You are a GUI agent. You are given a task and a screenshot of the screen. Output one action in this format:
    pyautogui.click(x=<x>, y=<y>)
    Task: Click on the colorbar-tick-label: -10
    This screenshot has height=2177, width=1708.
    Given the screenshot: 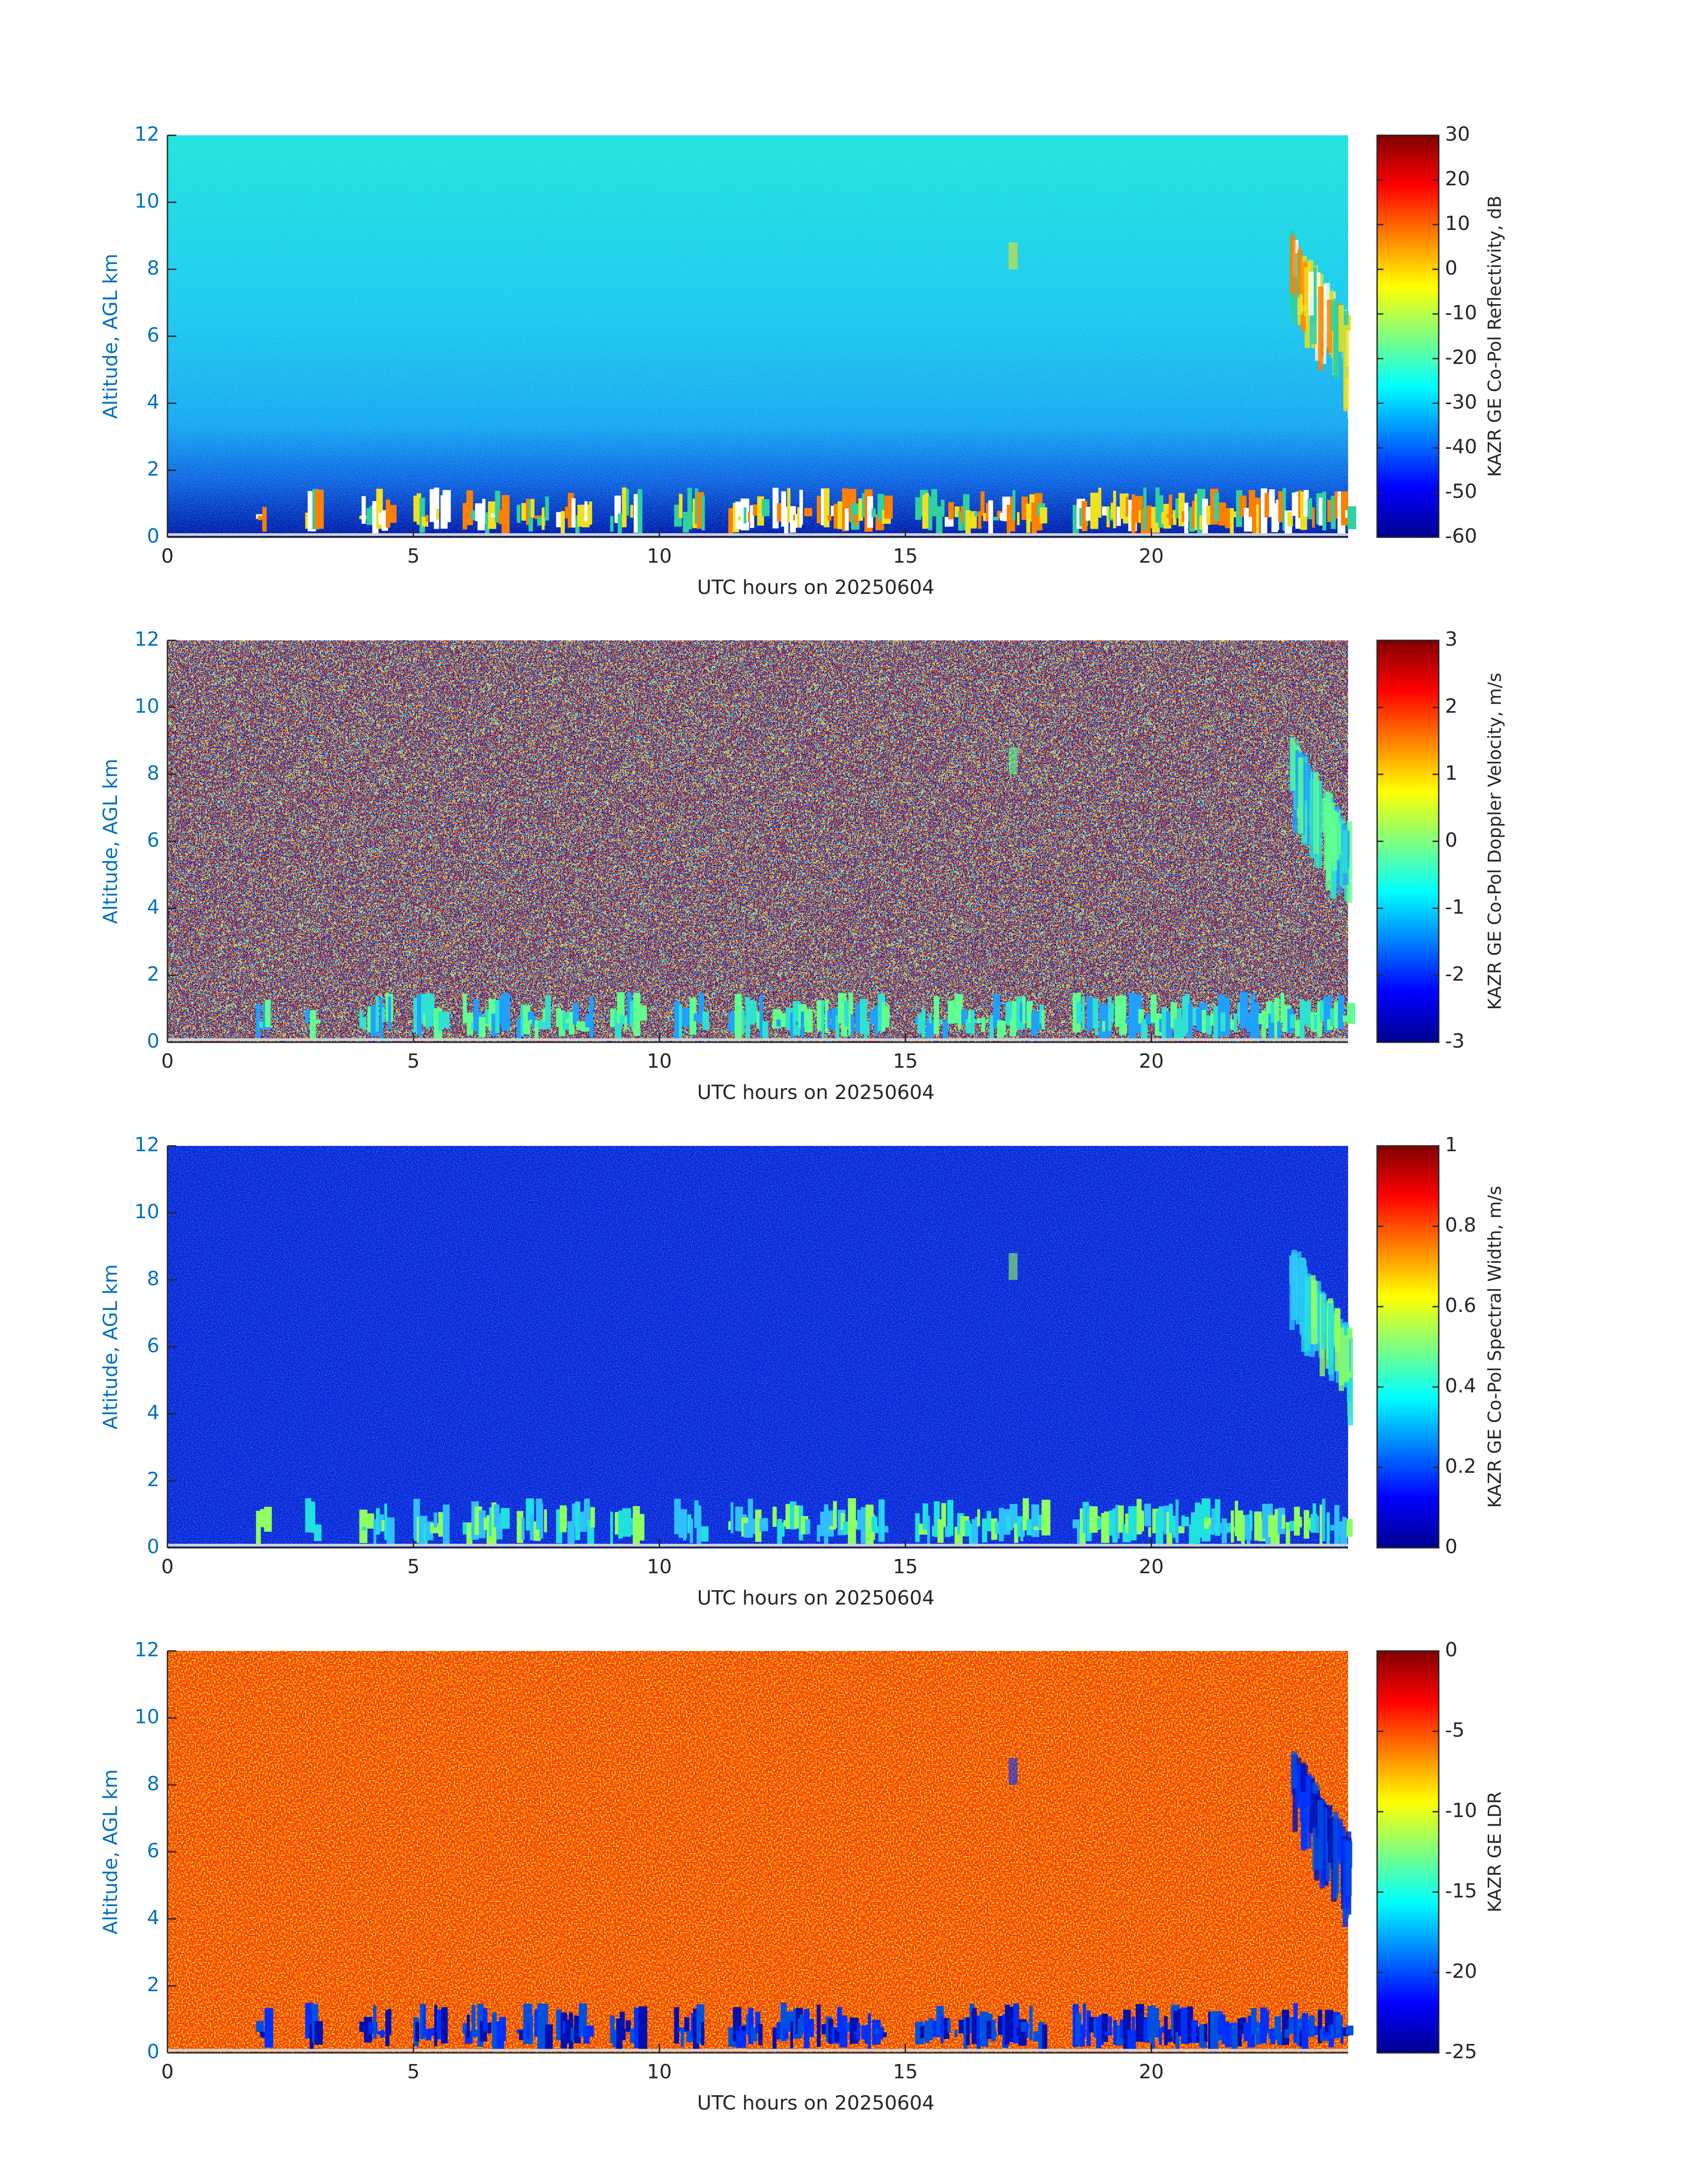 What is the action you would take?
    pyautogui.click(x=1461, y=1810)
    